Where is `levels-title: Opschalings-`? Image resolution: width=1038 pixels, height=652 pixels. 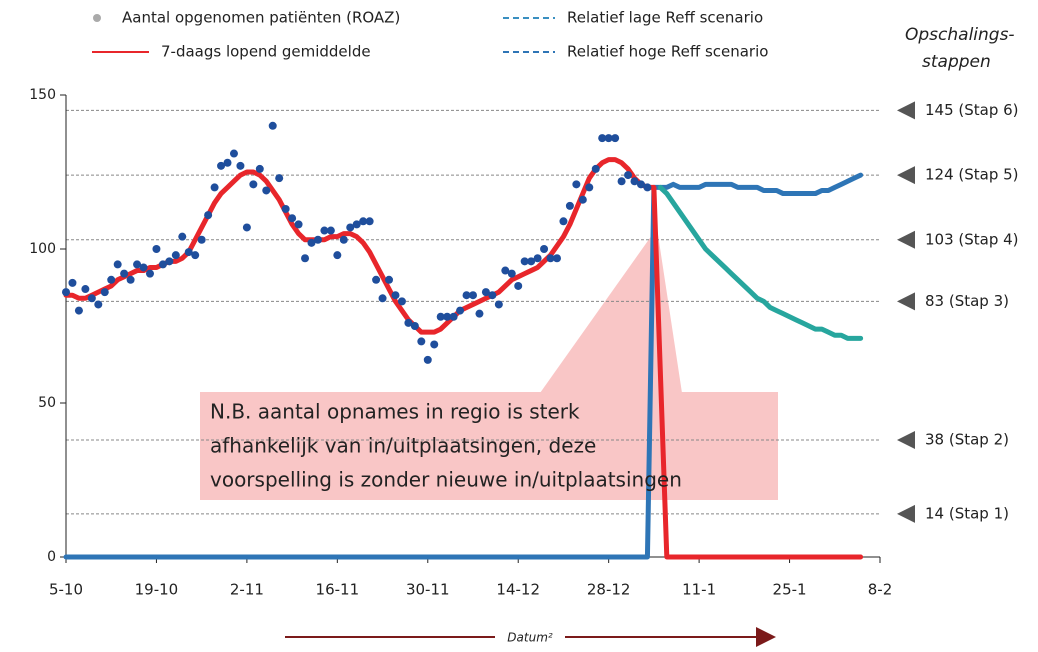 levels-title: Opschalings- is located at coordinates (960, 35).